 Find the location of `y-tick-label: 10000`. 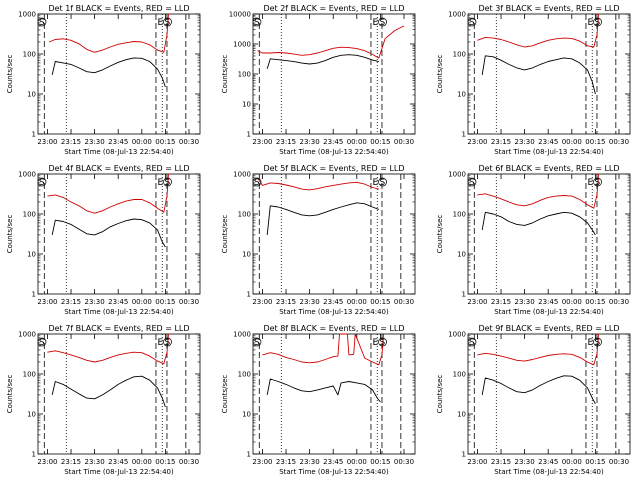

y-tick-label: 10000 is located at coordinates (240, 15).